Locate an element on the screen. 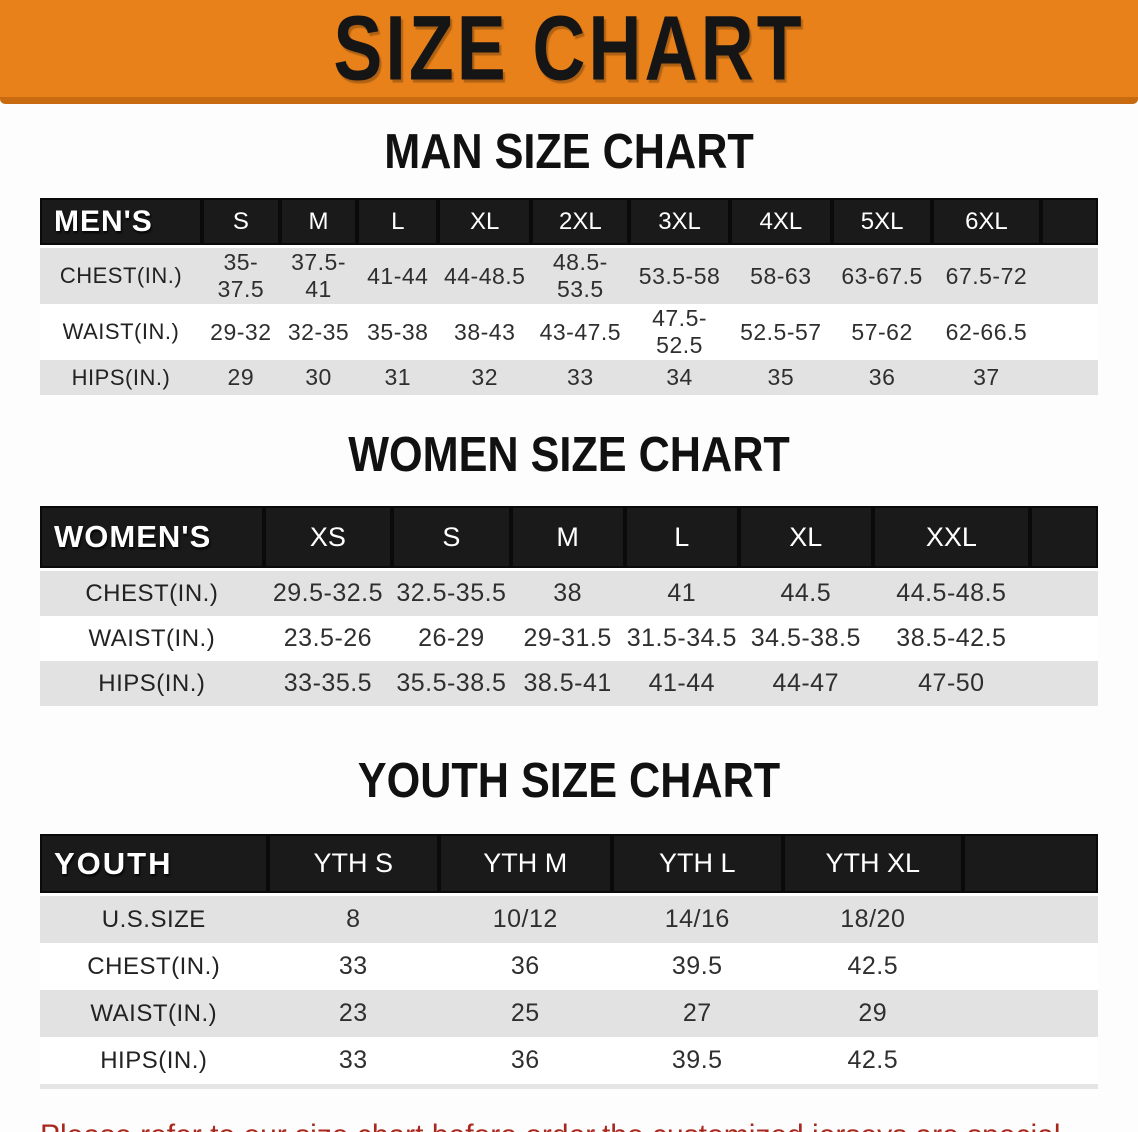 Image resolution: width=1138 pixels, height=1132 pixels. men-row-hipsin: HIPS(IN.) 29 30 31 32 33 34 35 36 37 is located at coordinates (569, 377).